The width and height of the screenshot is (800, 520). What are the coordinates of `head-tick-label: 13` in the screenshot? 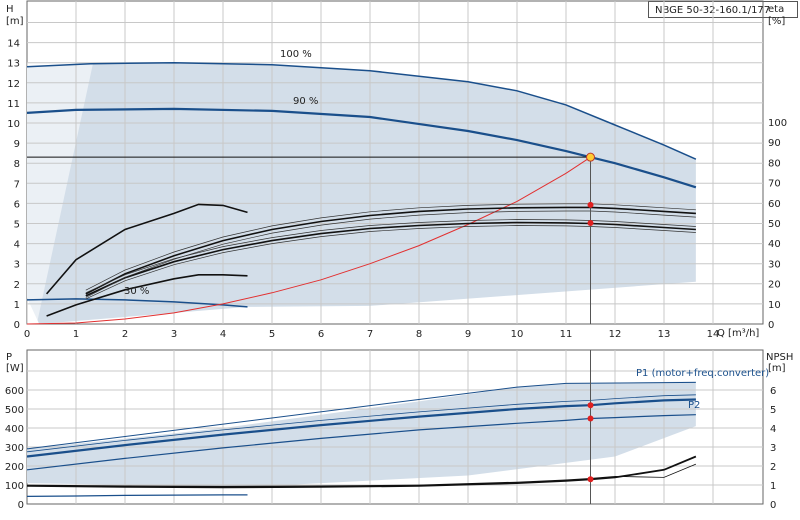 It's located at (13, 64).